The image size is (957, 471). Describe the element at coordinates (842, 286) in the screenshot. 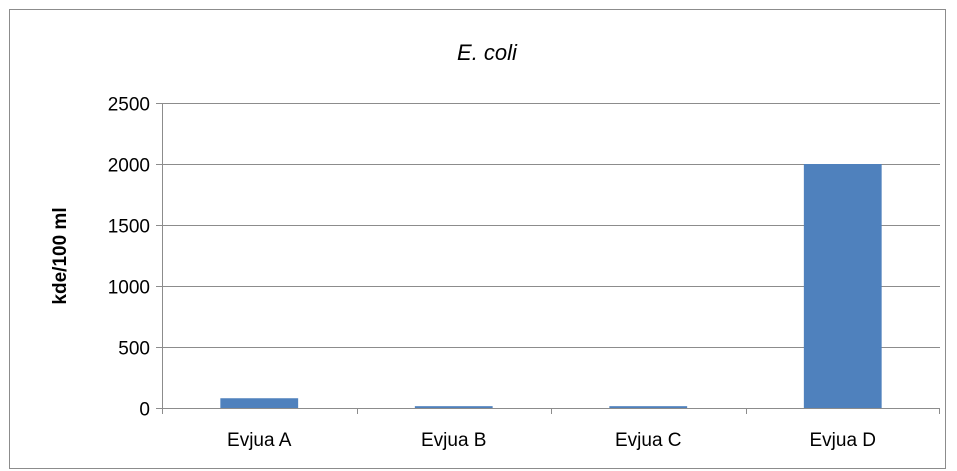

I see `bar-evjua-d` at that location.